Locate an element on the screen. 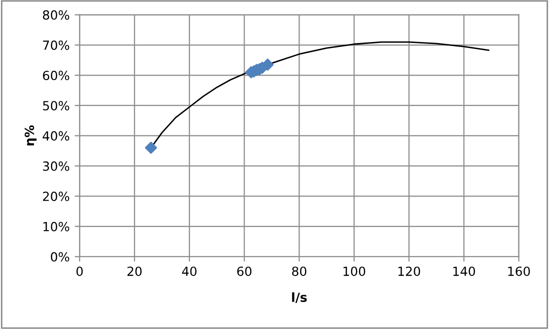 This screenshot has height=329, width=549. y-tick-label: 40% is located at coordinates (56, 136).